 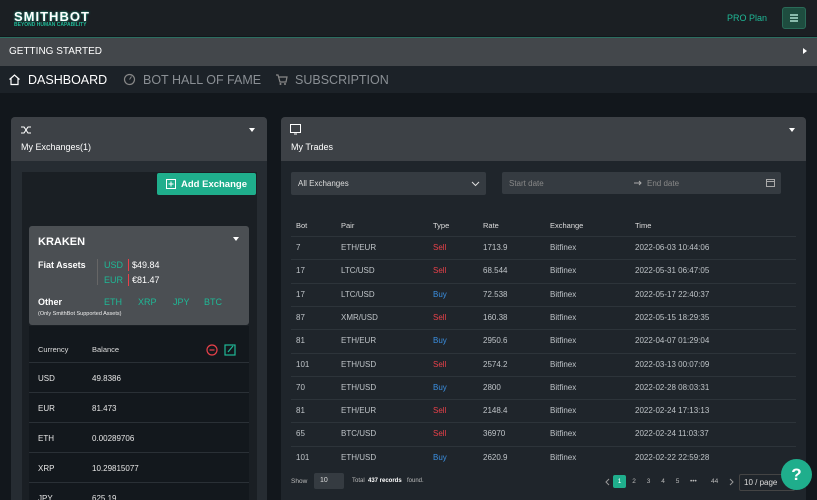 What do you see at coordinates (495, 411) in the screenshot?
I see `cell: 2148.4` at bounding box center [495, 411].